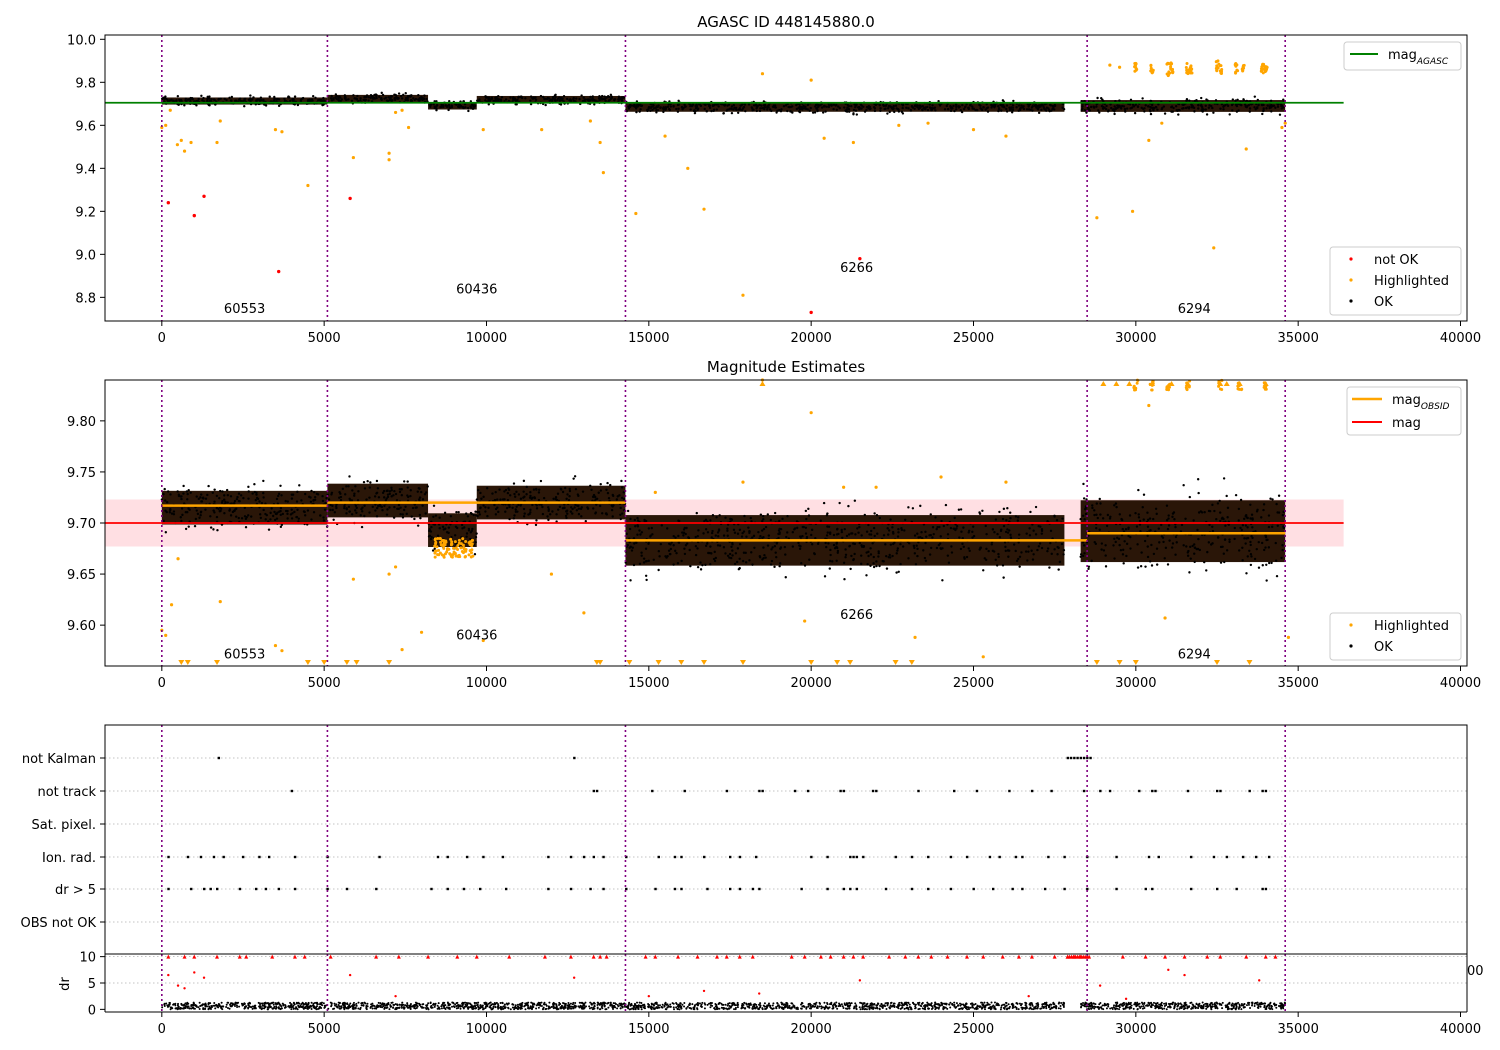 The image size is (1500, 1050). I want to click on offscale-marker-bottom, so click(911, 662).